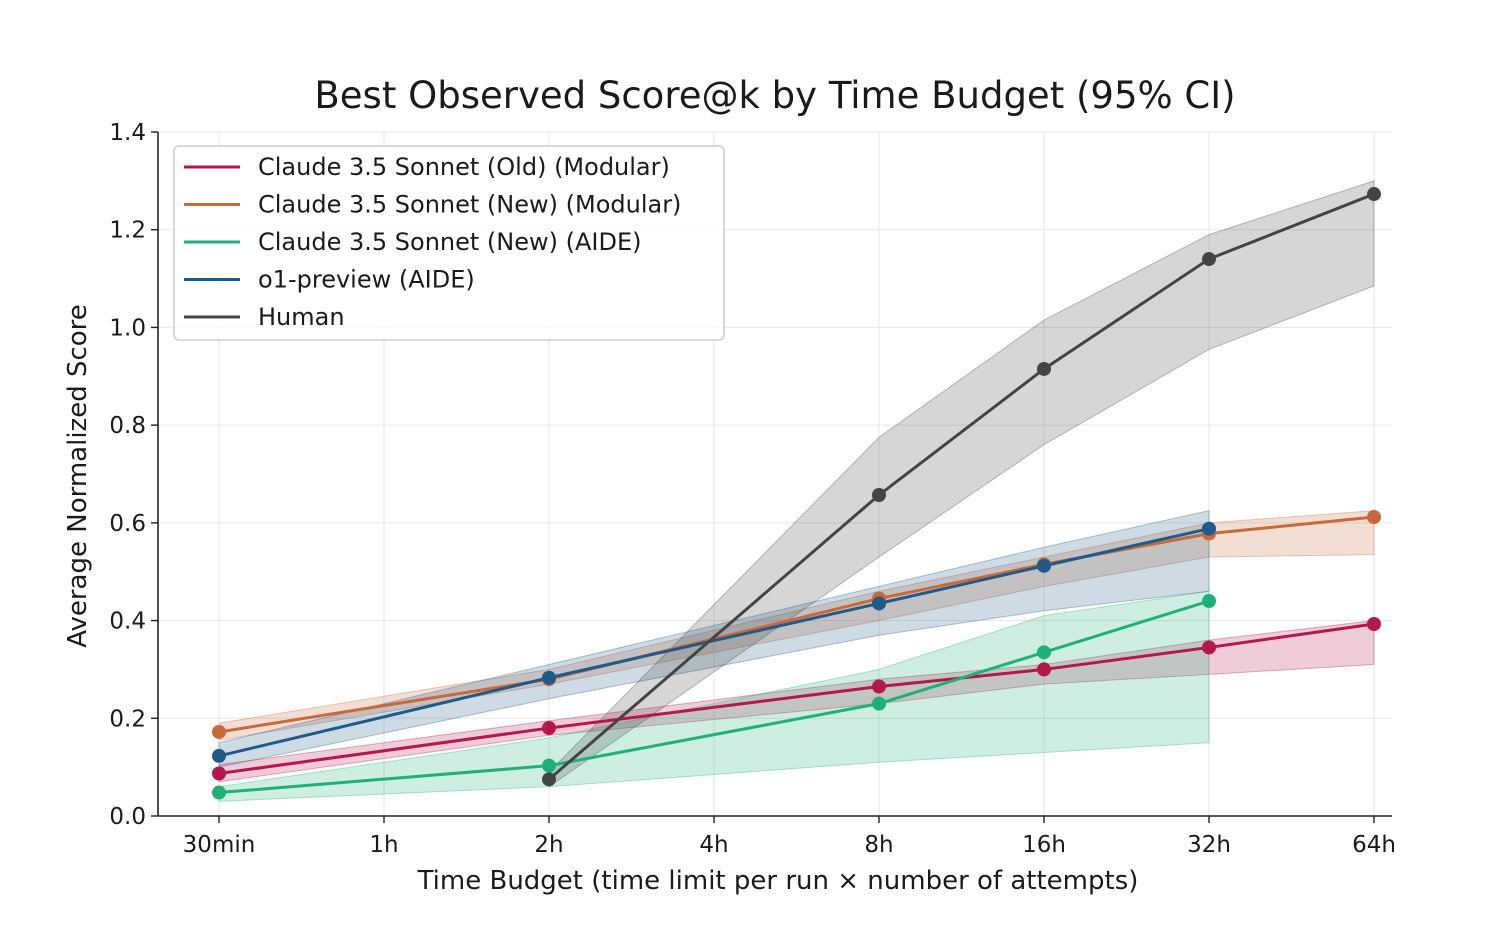 The height and width of the screenshot is (930, 1500). I want to click on y-tick-label: 0.6, so click(127, 524).